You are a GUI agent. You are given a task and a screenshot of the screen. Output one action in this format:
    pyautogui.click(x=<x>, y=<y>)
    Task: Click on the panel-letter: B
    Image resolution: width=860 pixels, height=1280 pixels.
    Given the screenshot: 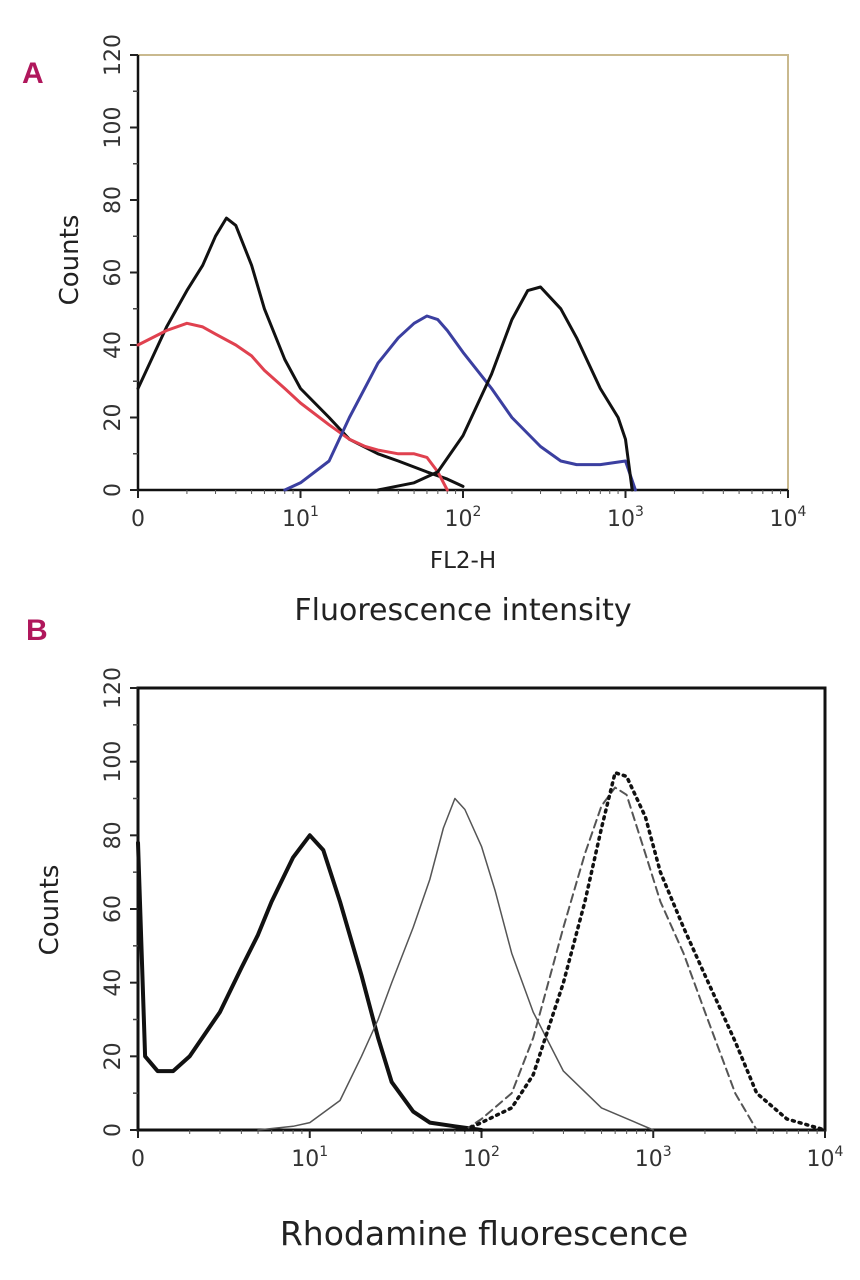 What is the action you would take?
    pyautogui.click(x=37, y=630)
    